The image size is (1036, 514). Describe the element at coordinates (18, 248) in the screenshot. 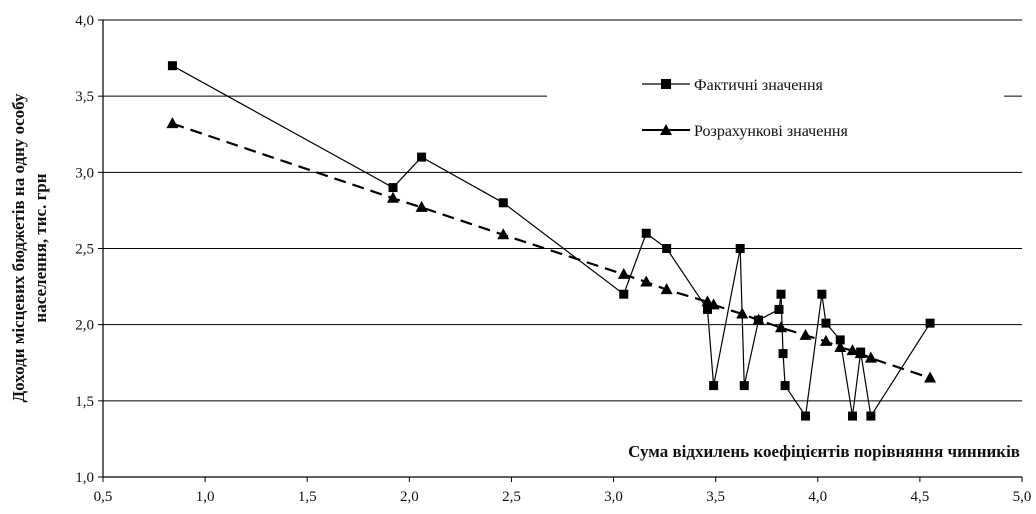

I see `y-axis-label-line1: Доходи місцевих бюджетів на одну особу` at that location.